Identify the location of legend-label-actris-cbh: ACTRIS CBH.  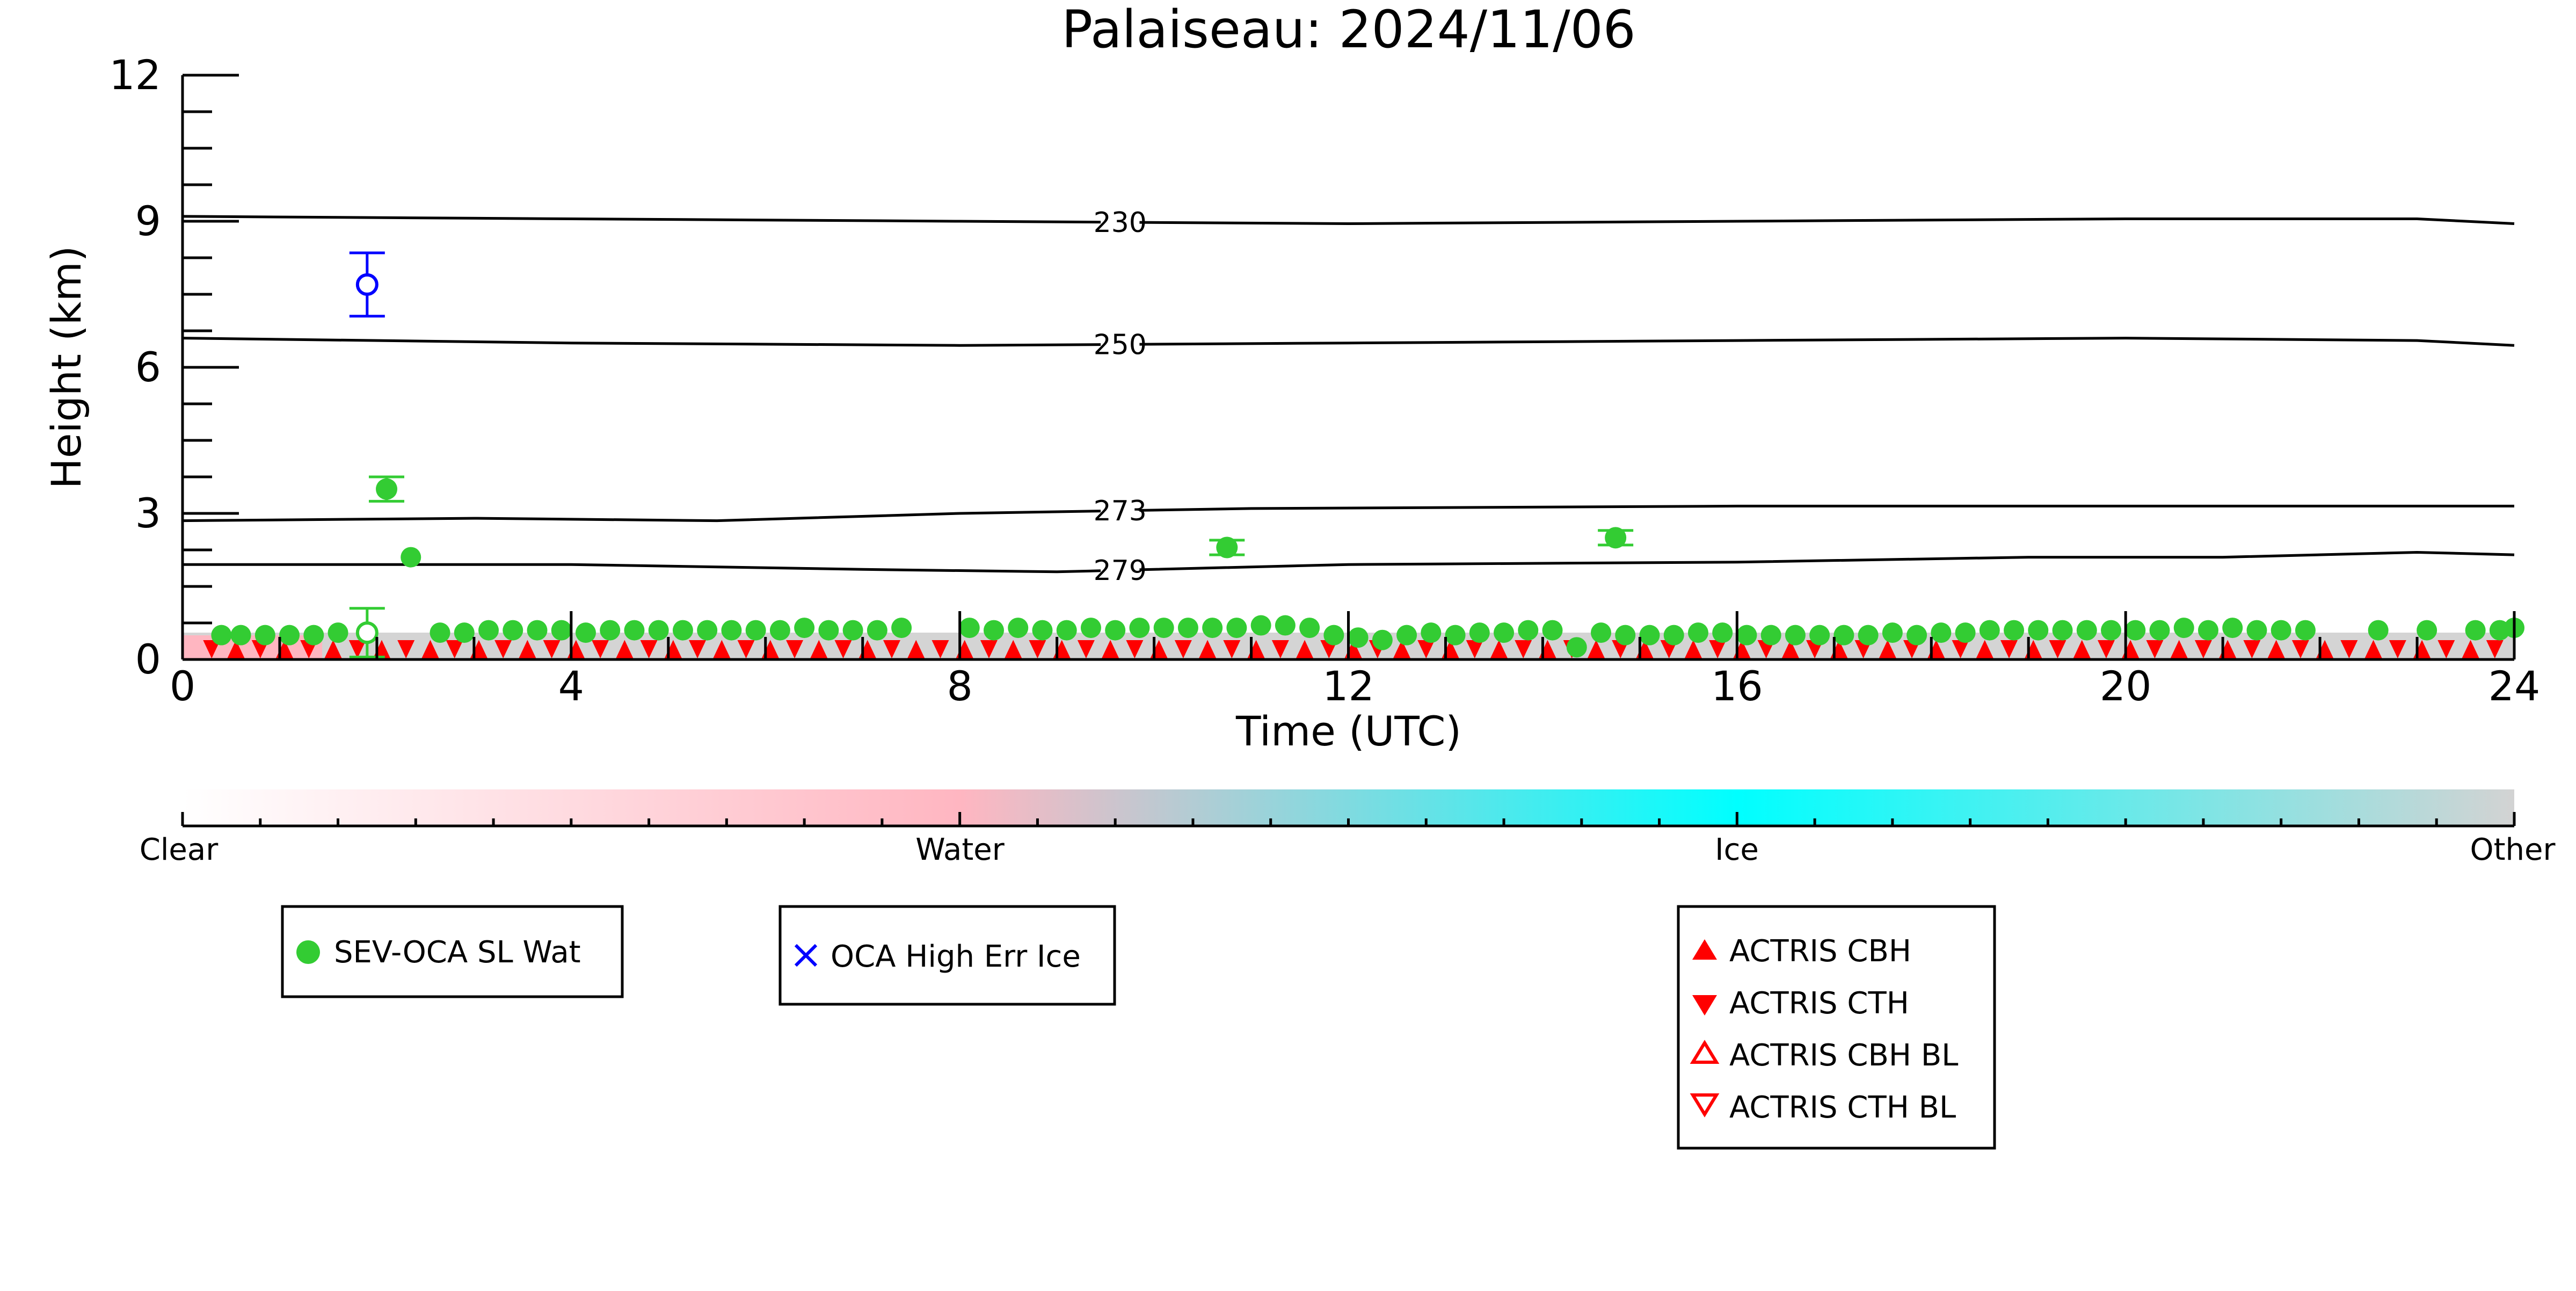
(1820, 951).